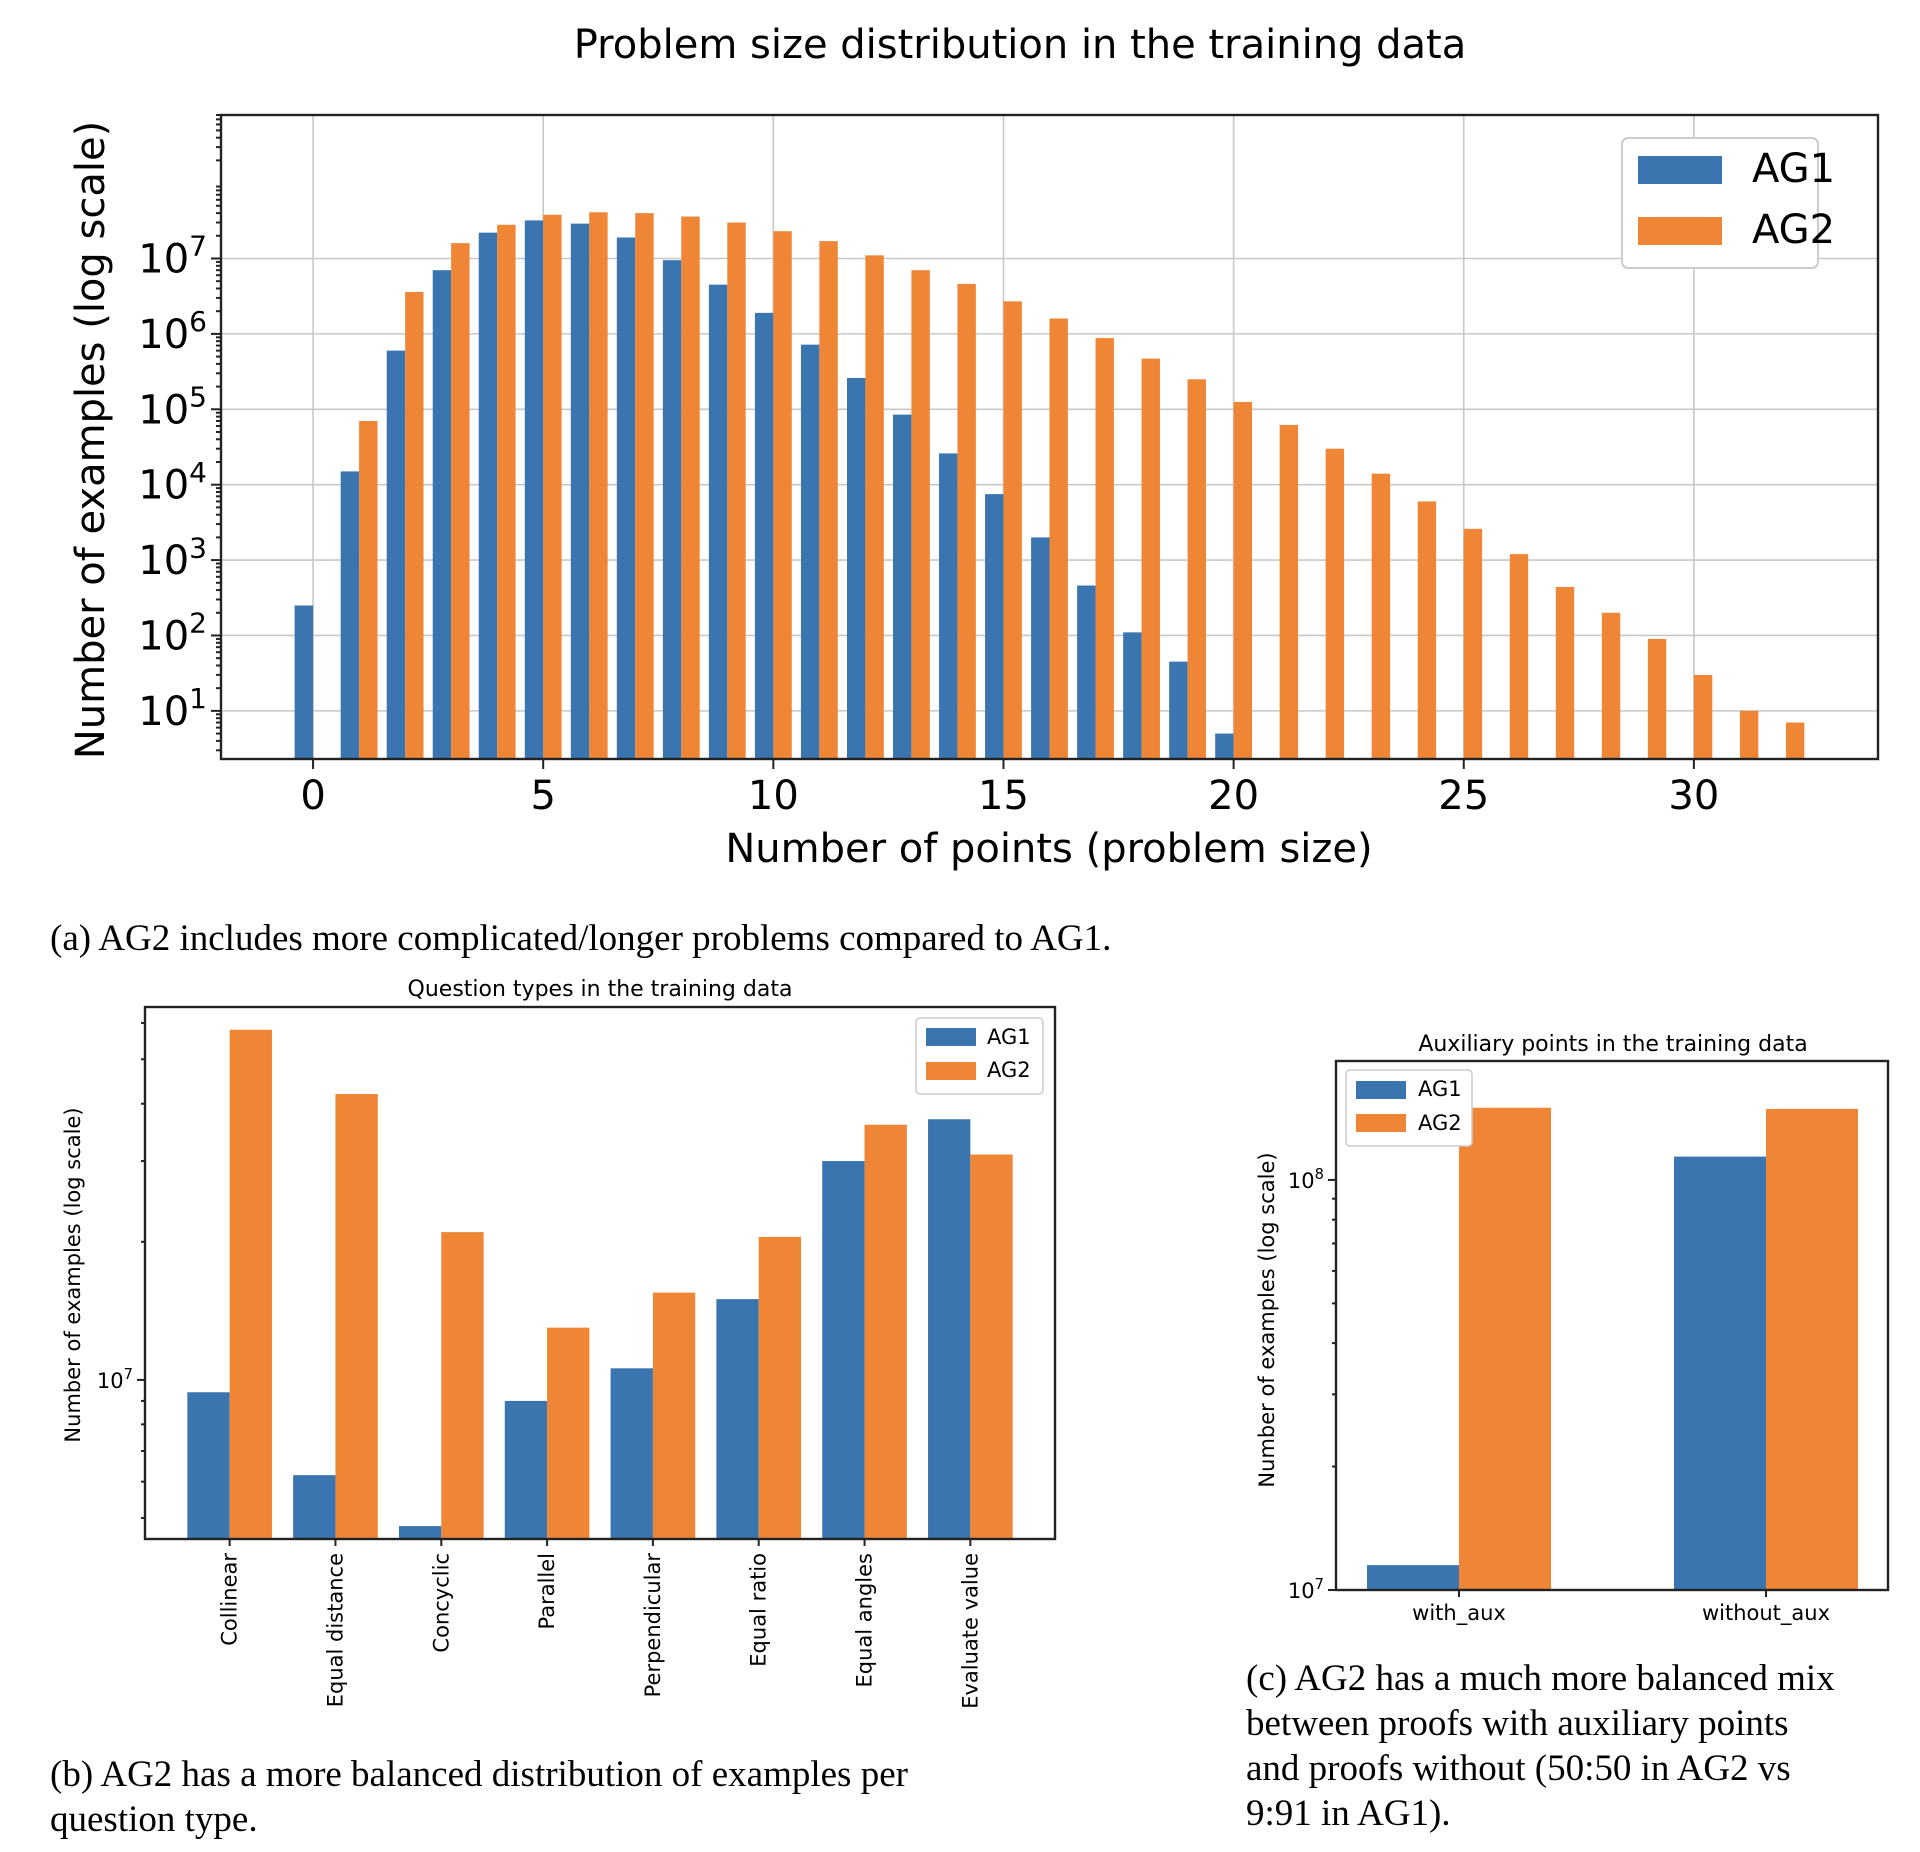 The height and width of the screenshot is (1852, 1920). Describe the element at coordinates (1409, 1108) in the screenshot. I see `chart-c-legend: AG1 AG2` at that location.